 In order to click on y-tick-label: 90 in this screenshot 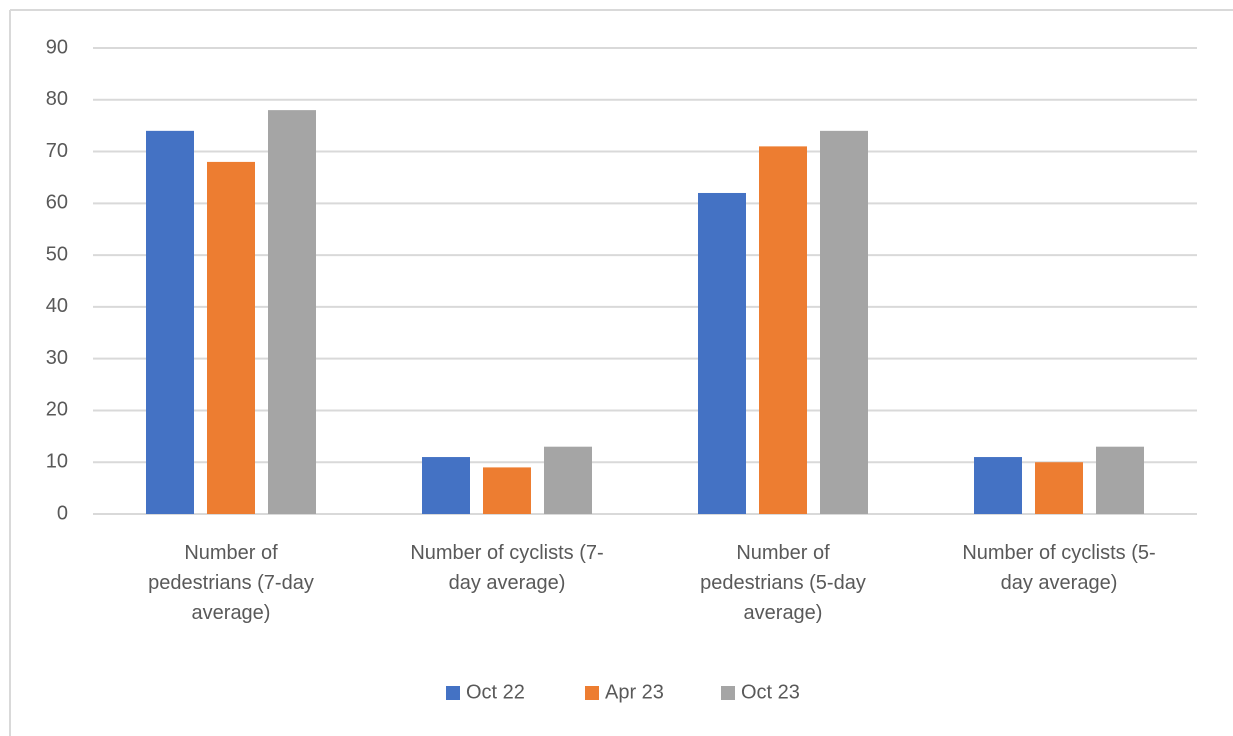, I will do `click(57, 47)`.